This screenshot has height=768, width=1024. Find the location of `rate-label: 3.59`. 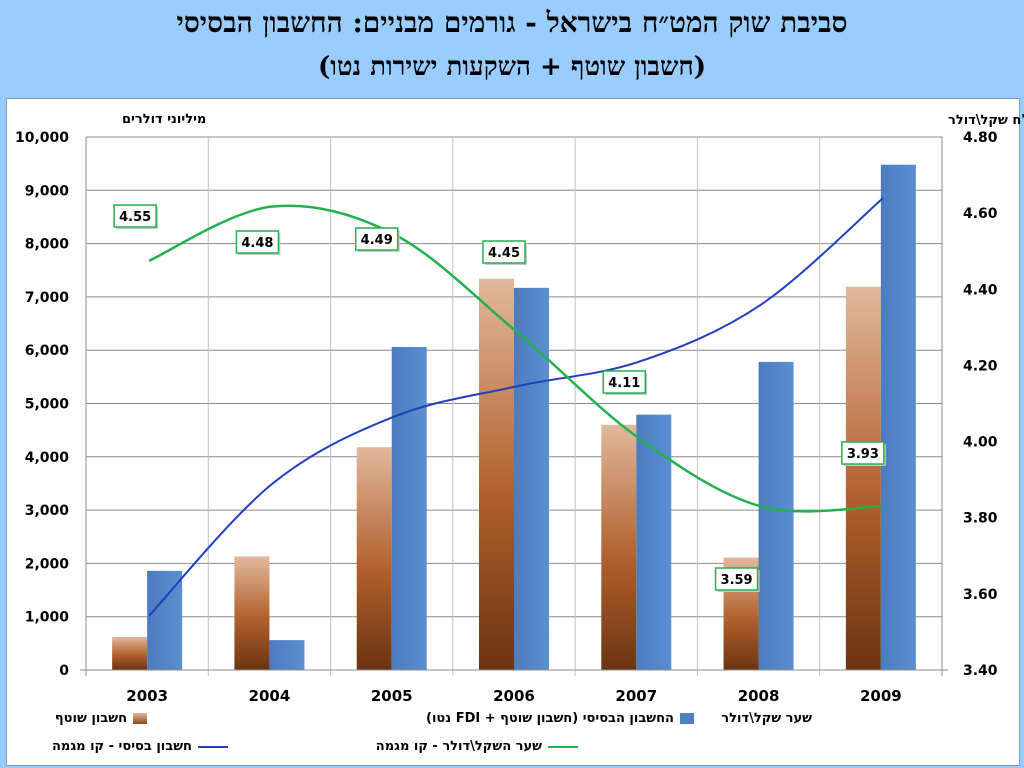

rate-label: 3.59 is located at coordinates (737, 580).